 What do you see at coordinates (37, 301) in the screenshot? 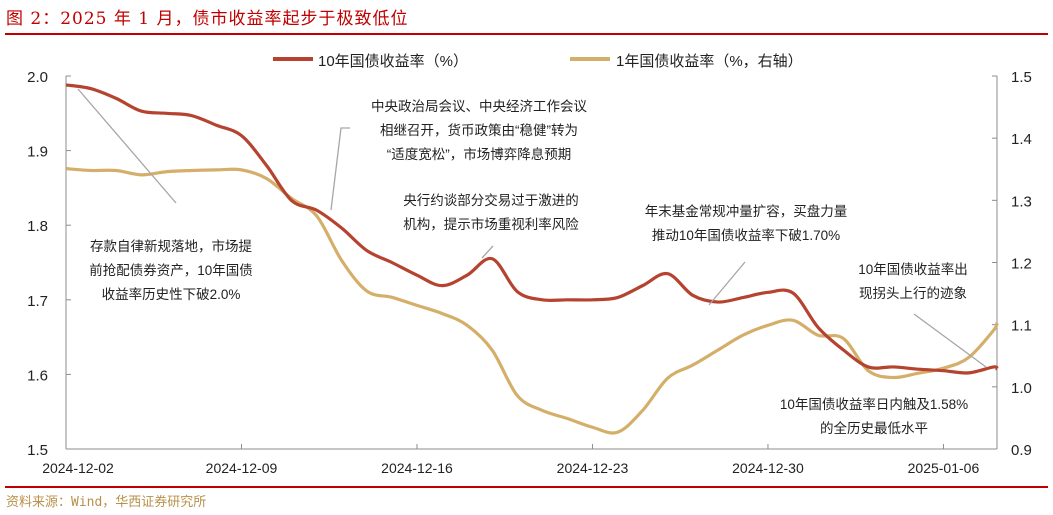
I see `left-tick-label: 1.7` at bounding box center [37, 301].